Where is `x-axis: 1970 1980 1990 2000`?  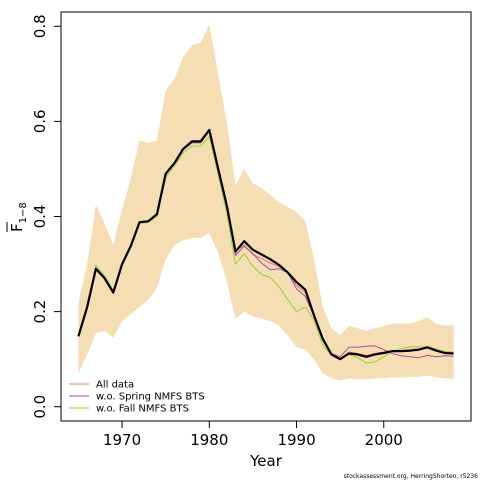
x-axis: 1970 1980 1990 2000 is located at coordinates (253, 435).